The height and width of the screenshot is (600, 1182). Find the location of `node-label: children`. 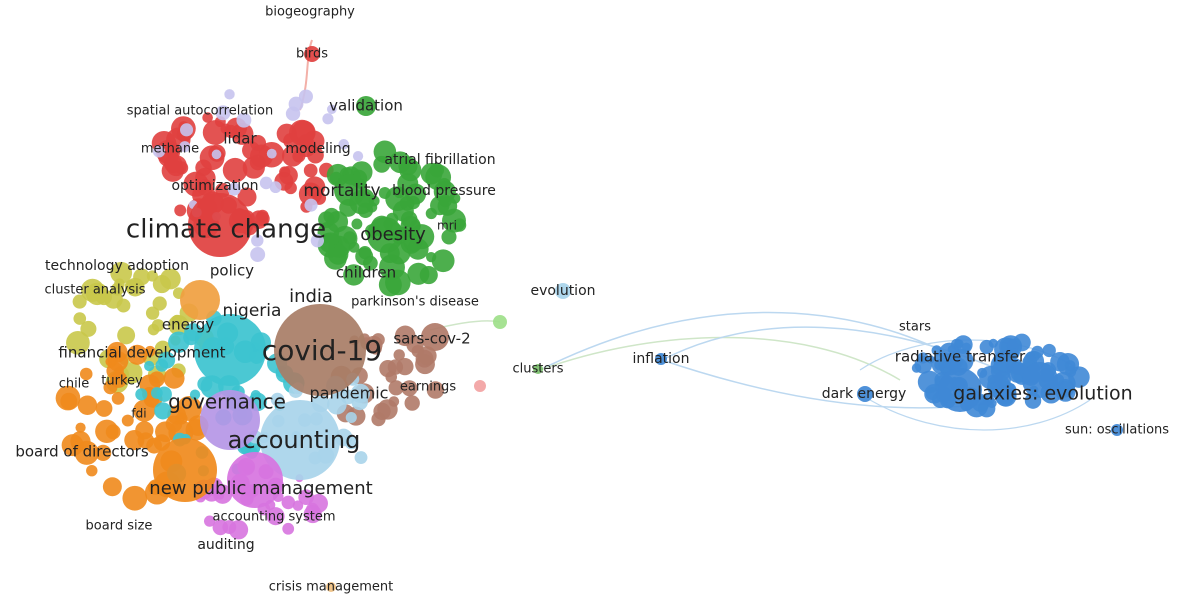

node-label: children is located at coordinates (366, 273).